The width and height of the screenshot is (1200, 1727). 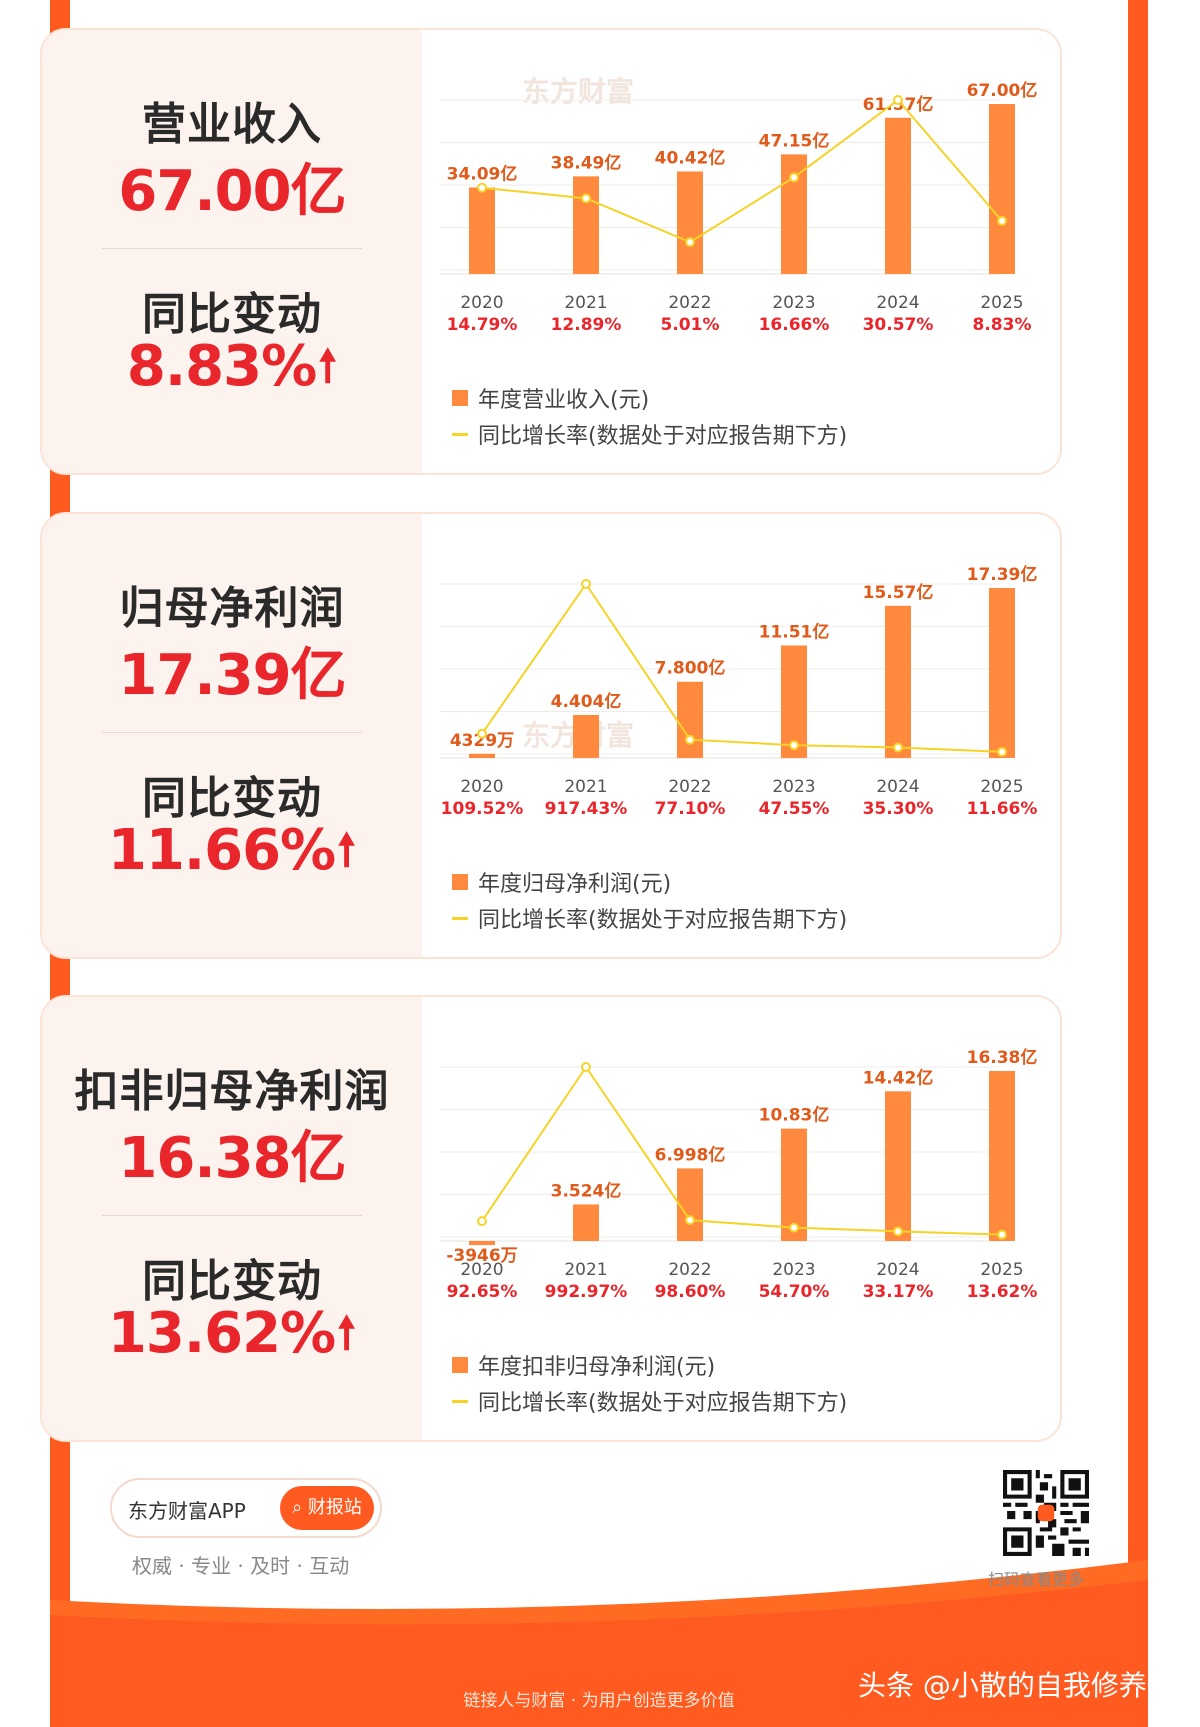 What do you see at coordinates (232, 124) in the screenshot?
I see `metric-title: 营业收入` at bounding box center [232, 124].